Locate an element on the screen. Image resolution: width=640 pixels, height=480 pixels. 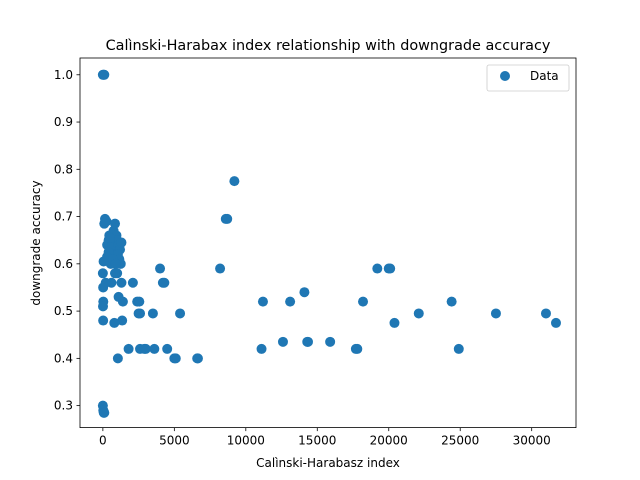
legend: Data is located at coordinates (528, 78).